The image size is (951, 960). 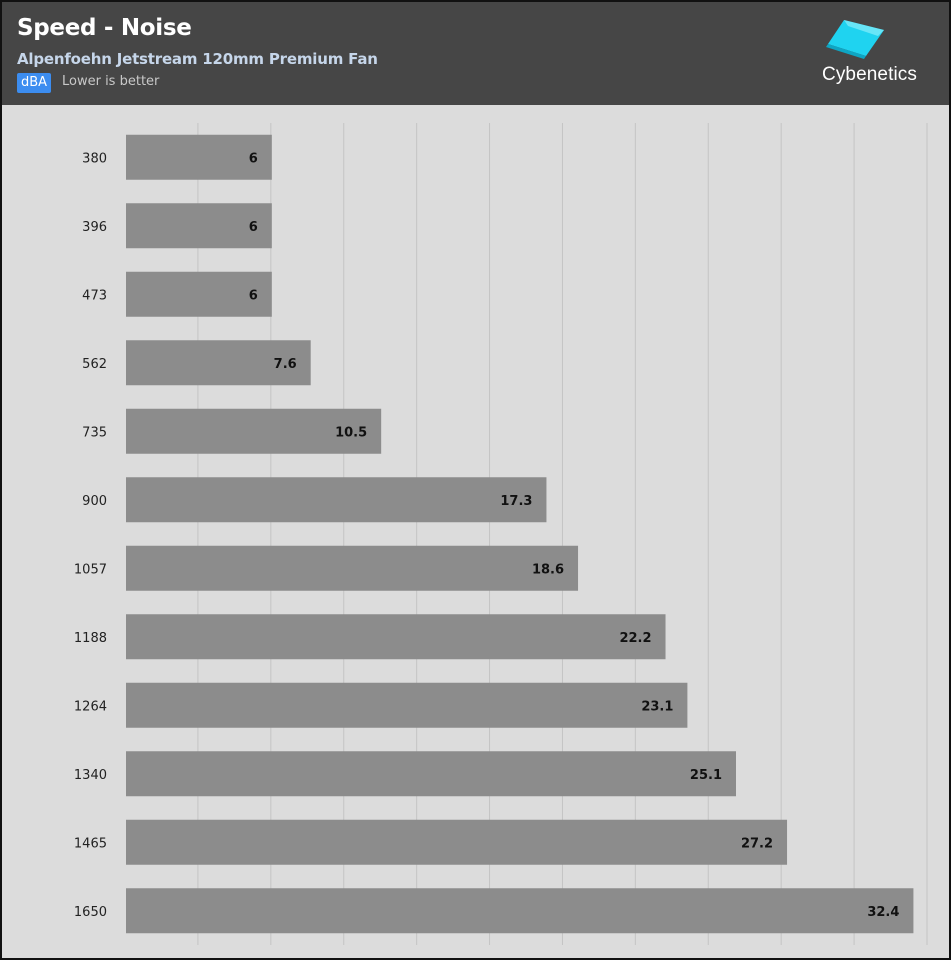 I want to click on bar-value-label: 27.2, so click(x=757, y=843).